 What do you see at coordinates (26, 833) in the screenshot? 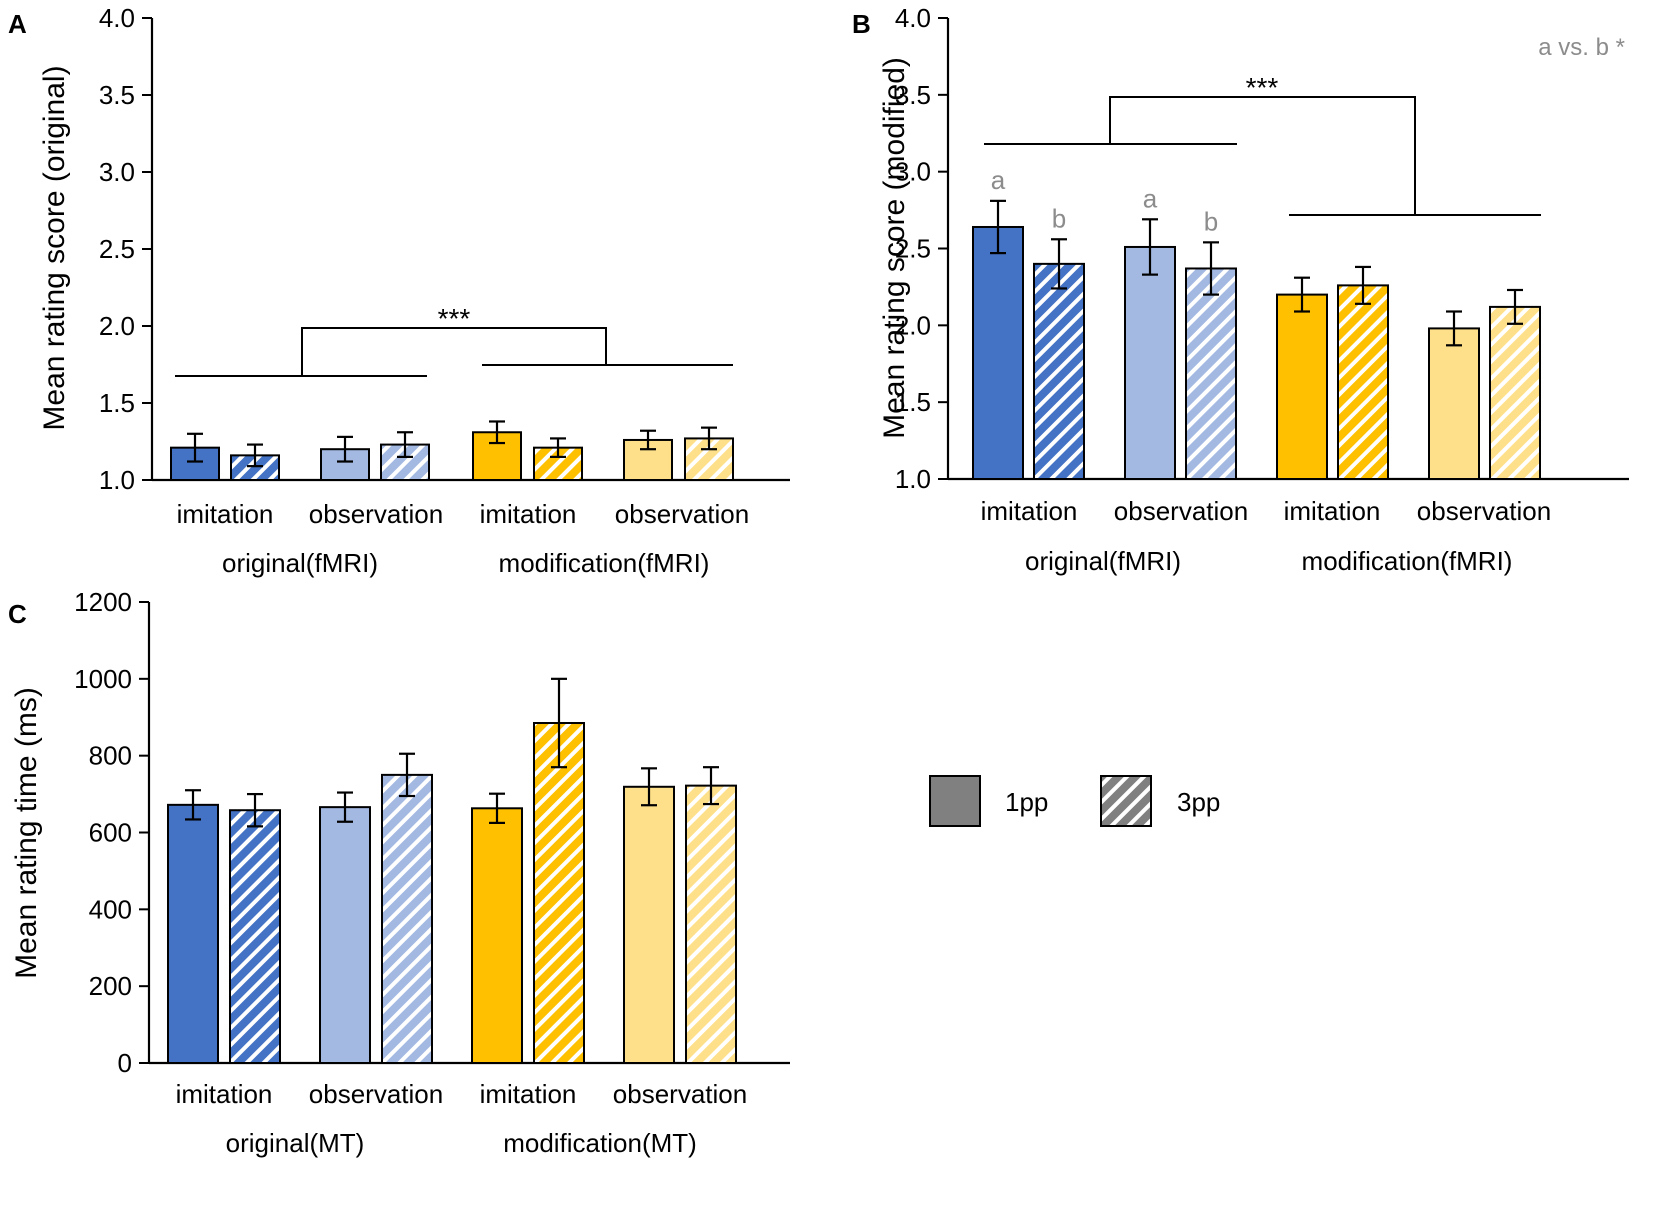
I see `panel-c-y-axis-label: Mean rating time (ms)` at bounding box center [26, 833].